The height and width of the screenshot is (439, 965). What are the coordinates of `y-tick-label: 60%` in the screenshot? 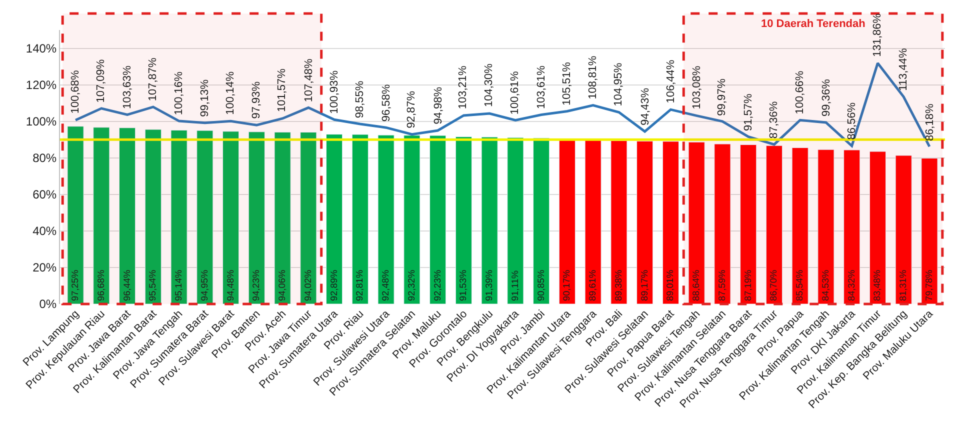 It's located at (44, 195).